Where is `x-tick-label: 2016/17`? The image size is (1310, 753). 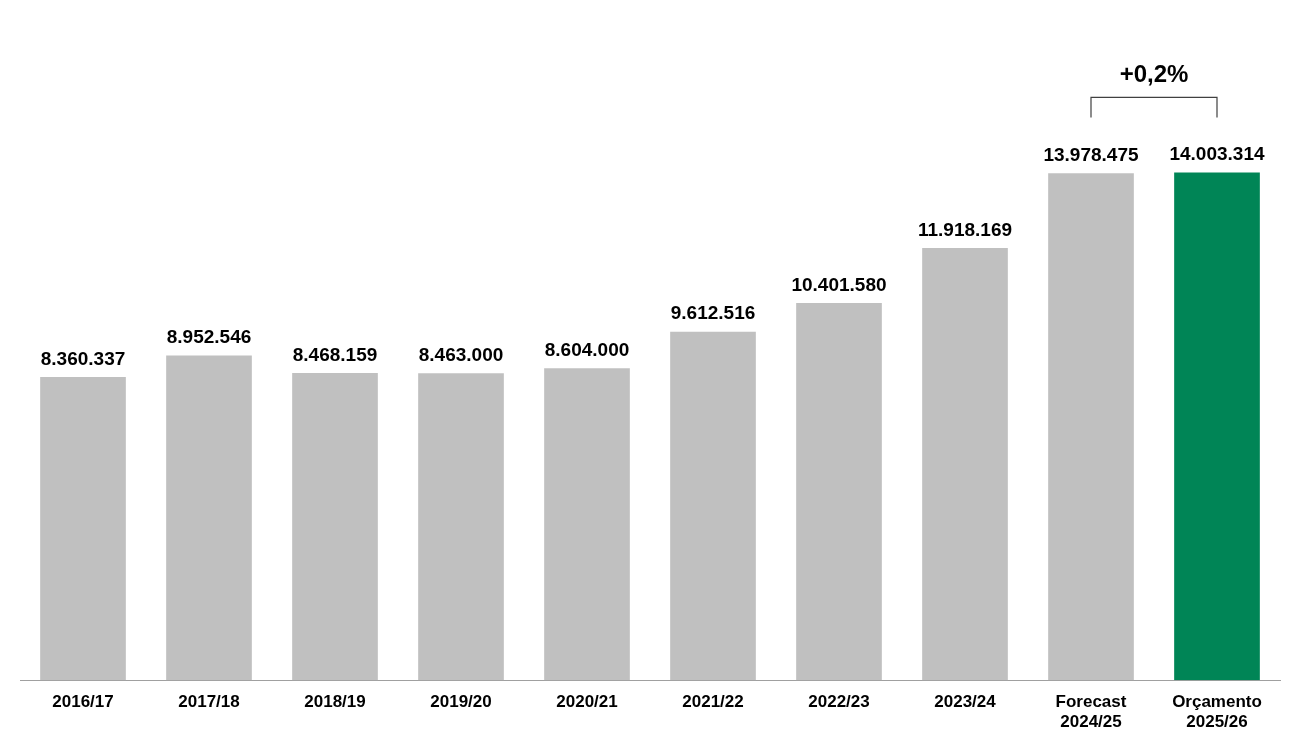
x-tick-label: 2016/17 is located at coordinates (83, 702).